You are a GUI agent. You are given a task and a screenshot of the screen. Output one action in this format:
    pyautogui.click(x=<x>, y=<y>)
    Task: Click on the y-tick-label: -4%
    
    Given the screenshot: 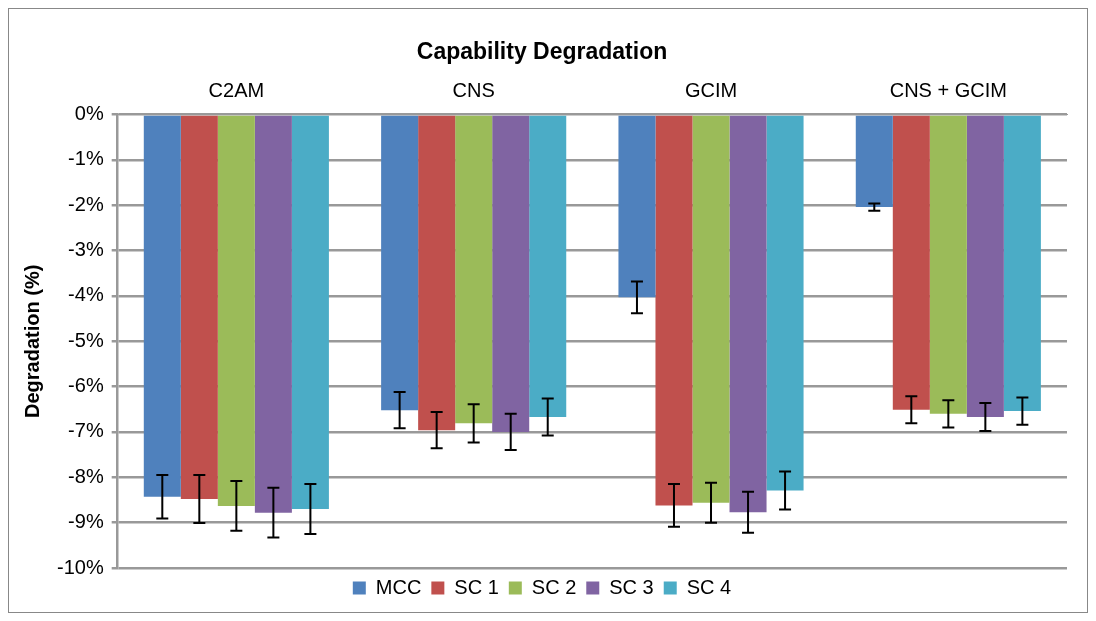 What is the action you would take?
    pyautogui.click(x=86, y=294)
    